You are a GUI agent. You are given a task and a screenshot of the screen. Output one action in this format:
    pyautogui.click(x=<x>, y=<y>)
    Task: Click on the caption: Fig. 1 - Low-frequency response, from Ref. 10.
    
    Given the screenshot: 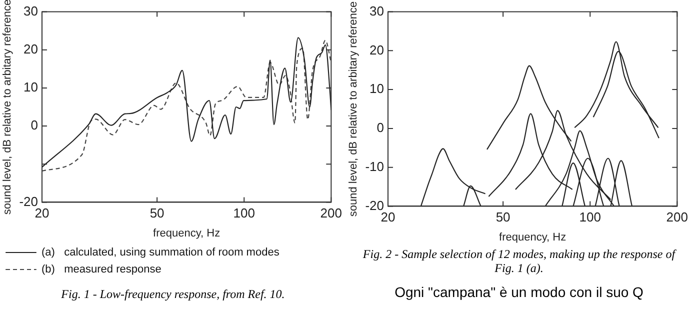 What is the action you would take?
    pyautogui.click(x=173, y=294)
    